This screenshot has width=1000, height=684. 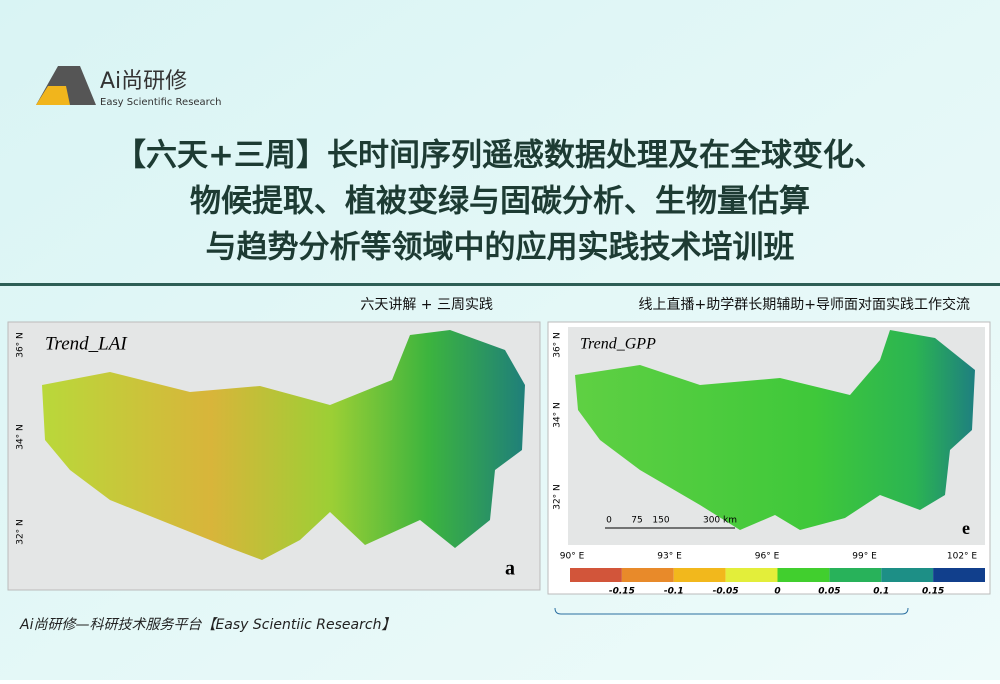 What do you see at coordinates (881, 592) in the screenshot?
I see `colorbar-label: 0.1` at bounding box center [881, 592].